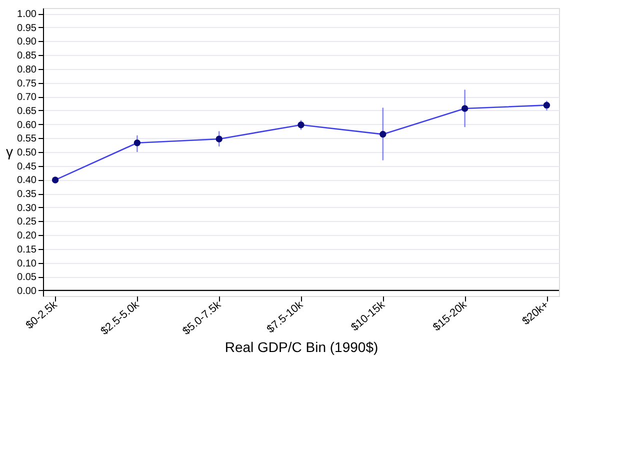 Image resolution: width=634 pixels, height=452 pixels. Describe the element at coordinates (27, 111) in the screenshot. I see `y-tick-label: 0.65` at that location.